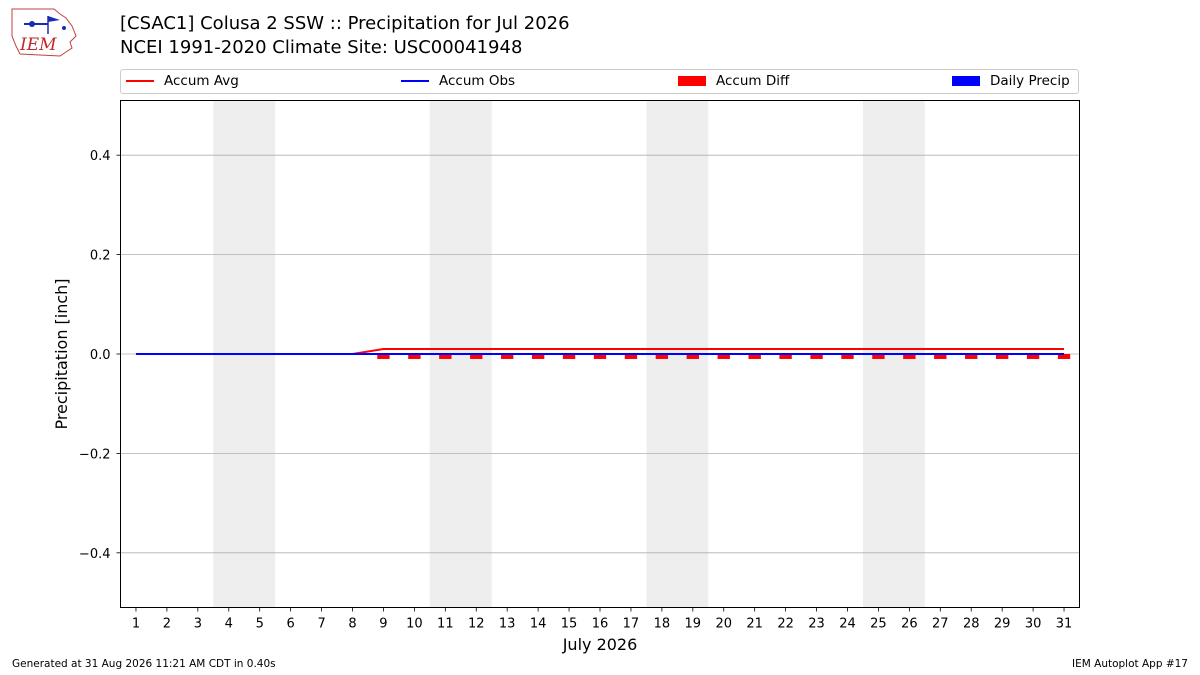 This screenshot has height=675, width=1200. I want to click on legend-item-accum-avg: Accum Avg, so click(182, 81).